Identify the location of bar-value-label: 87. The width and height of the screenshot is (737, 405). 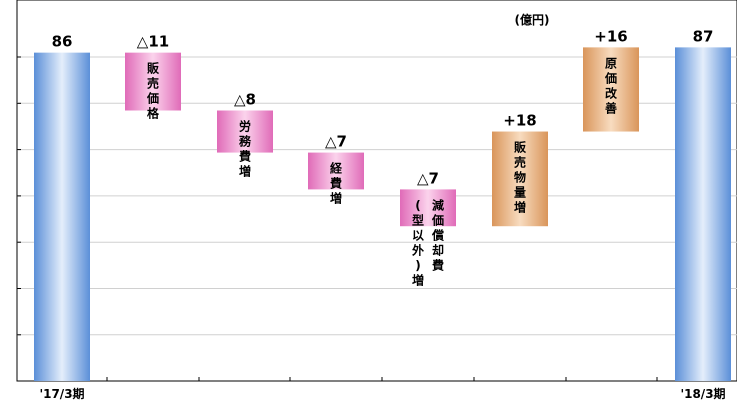
(703, 36).